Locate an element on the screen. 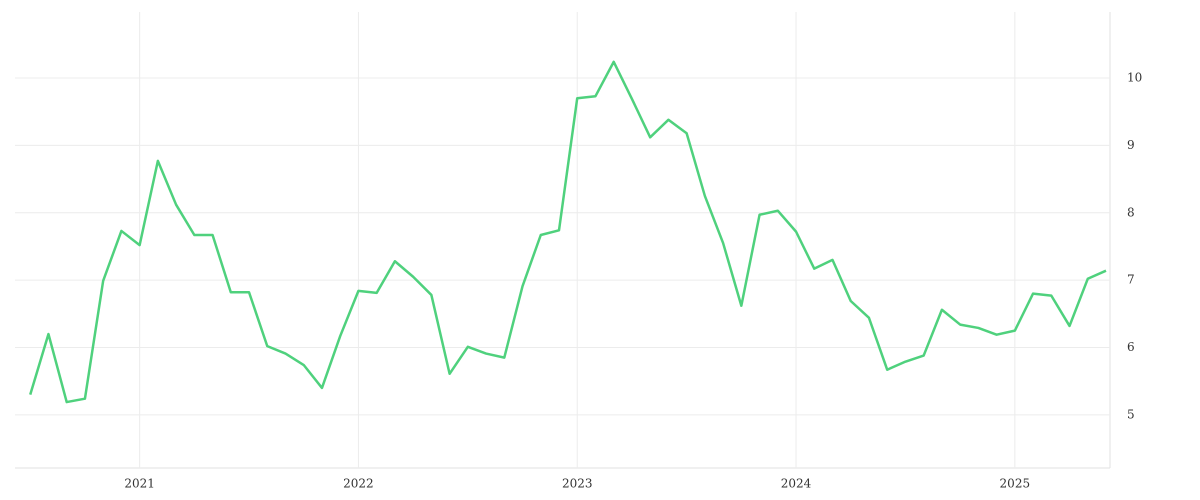  x-tick-label: 2023 is located at coordinates (577, 484).